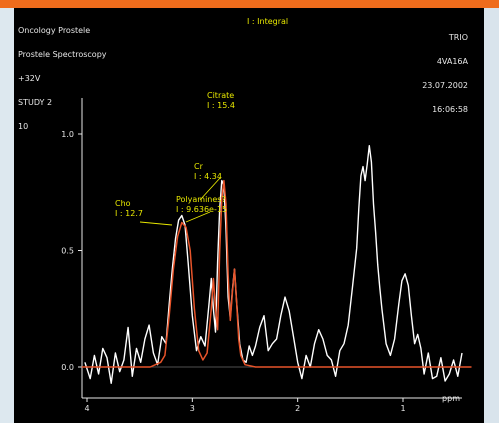  Describe the element at coordinates (201, 209) in the screenshot. I see `annotation-value: I : 9.636e-15` at that location.